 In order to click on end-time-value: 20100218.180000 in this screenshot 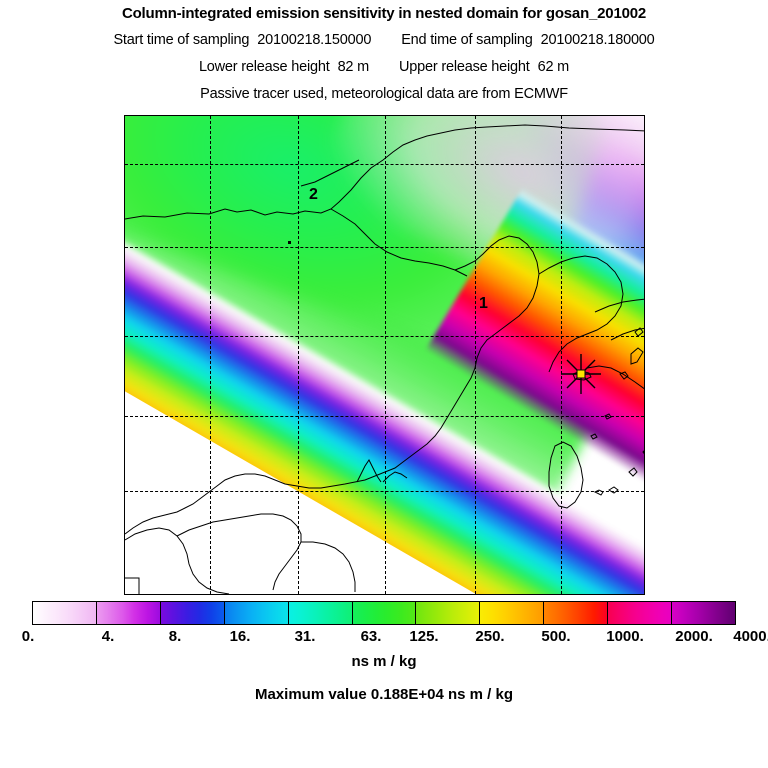, I will do `click(597, 40)`.